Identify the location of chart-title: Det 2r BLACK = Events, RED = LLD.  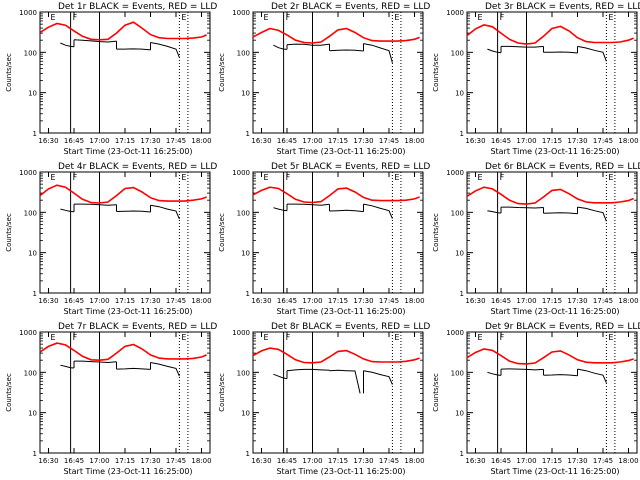
(350, 7).